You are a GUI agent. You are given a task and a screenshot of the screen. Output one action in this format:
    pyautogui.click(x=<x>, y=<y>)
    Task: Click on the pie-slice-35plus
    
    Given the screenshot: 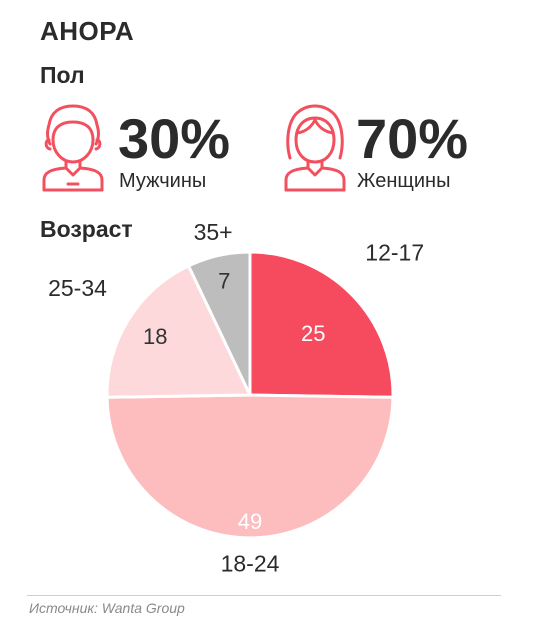 What is the action you would take?
    pyautogui.click(x=219, y=323)
    